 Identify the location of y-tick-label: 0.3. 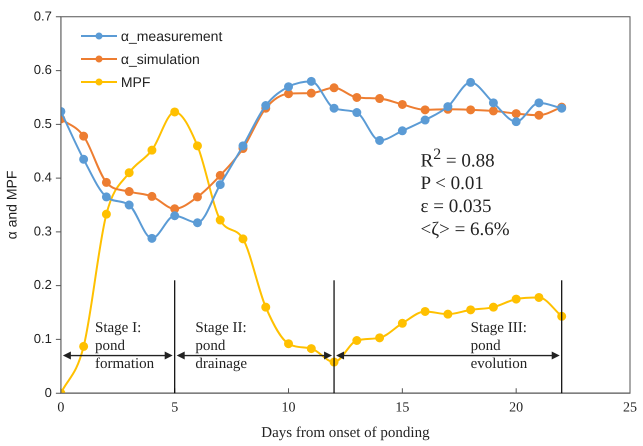
(43, 230).